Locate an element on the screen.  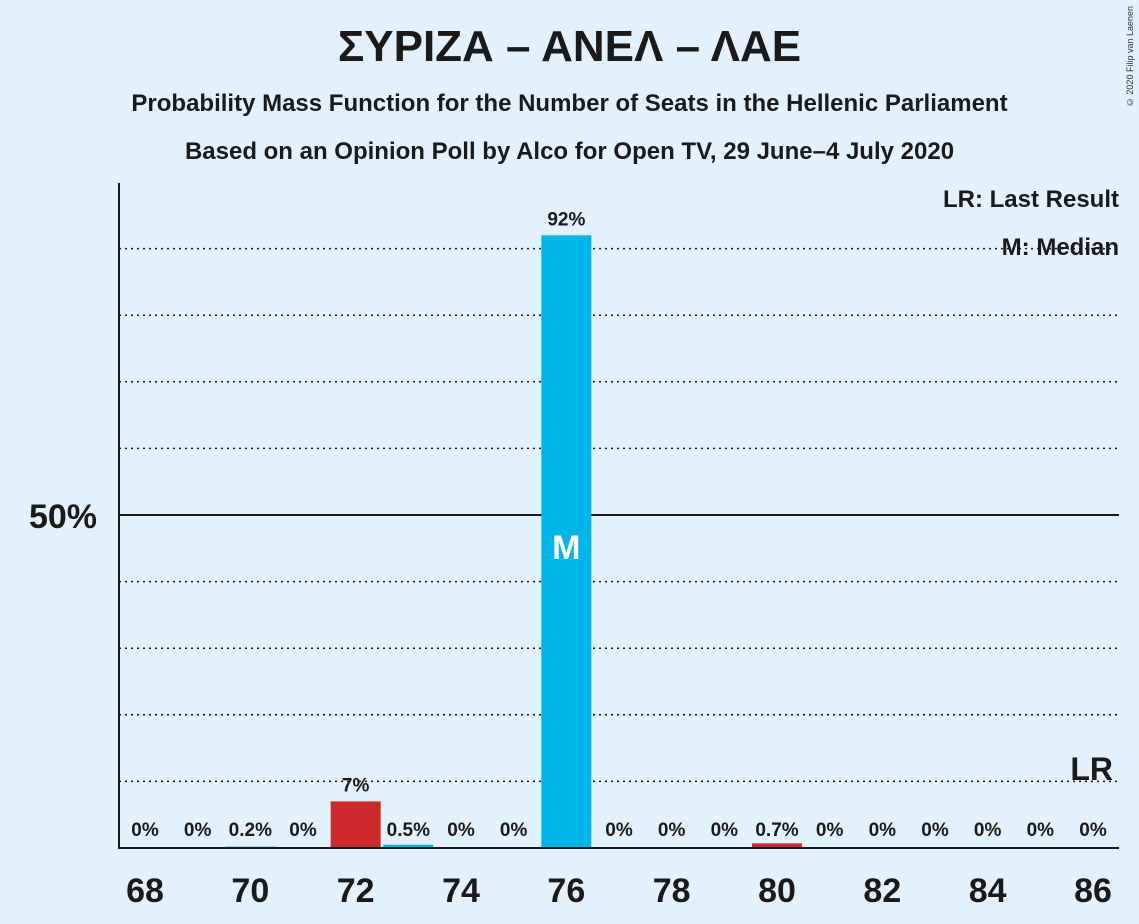
data-label-69: 0% is located at coordinates (198, 830).